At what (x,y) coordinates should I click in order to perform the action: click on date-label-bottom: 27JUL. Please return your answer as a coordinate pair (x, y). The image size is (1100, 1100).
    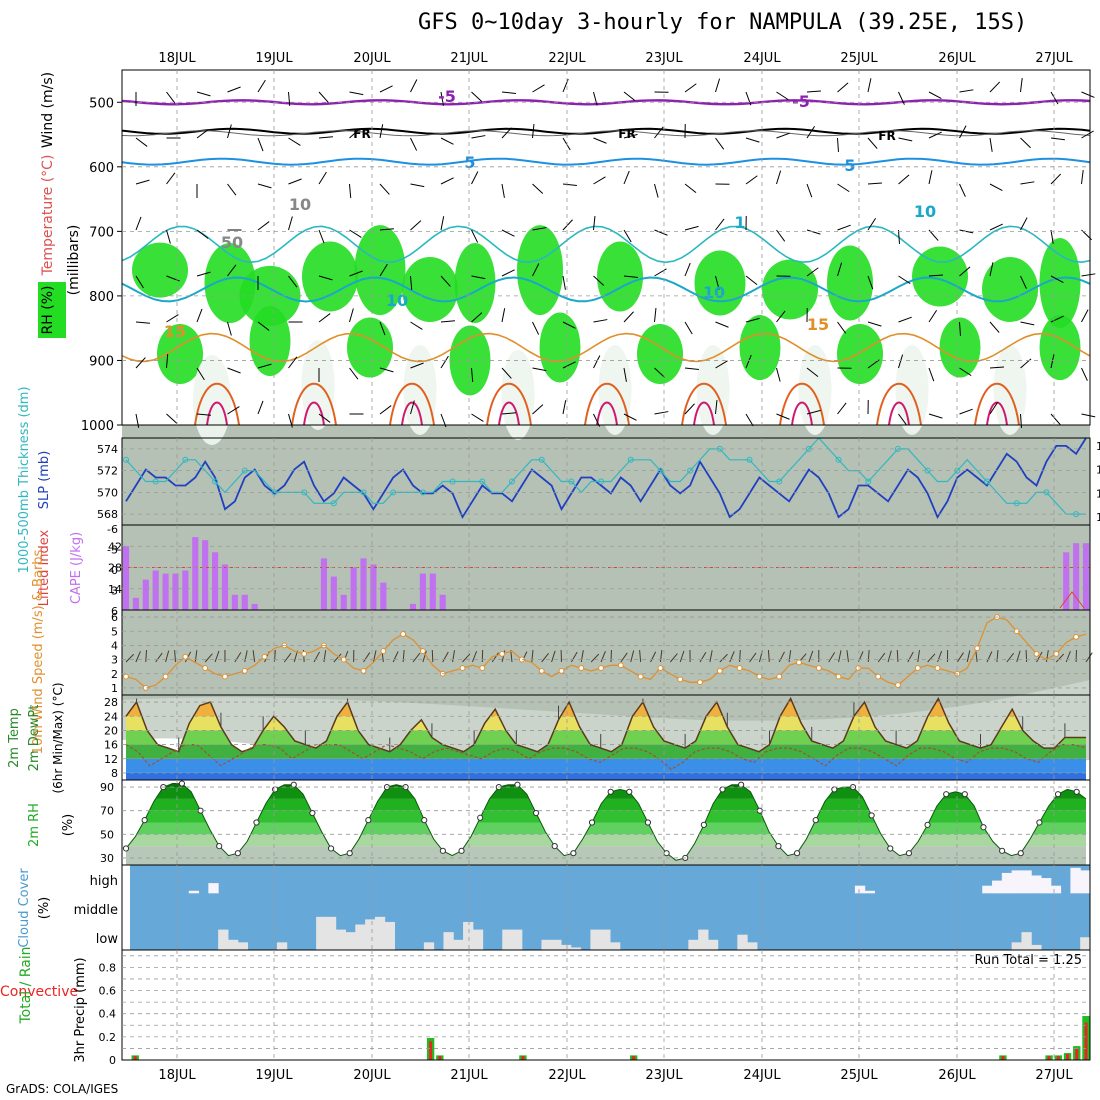
    Looking at the image, I should click on (1054, 1075).